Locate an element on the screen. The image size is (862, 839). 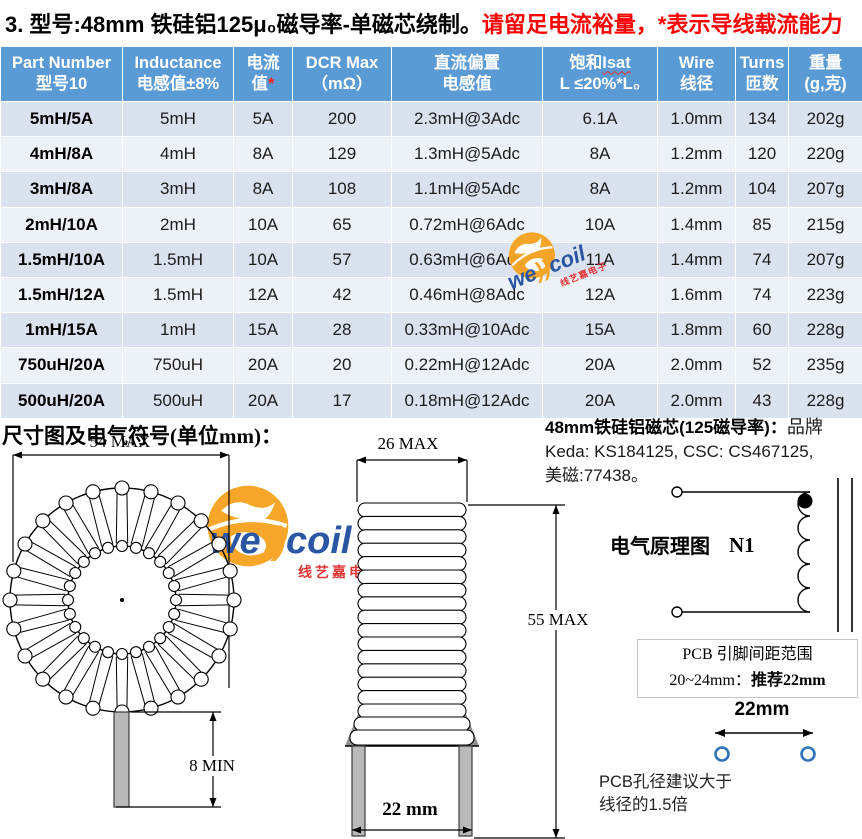
table-cell: 20 is located at coordinates (342, 365).